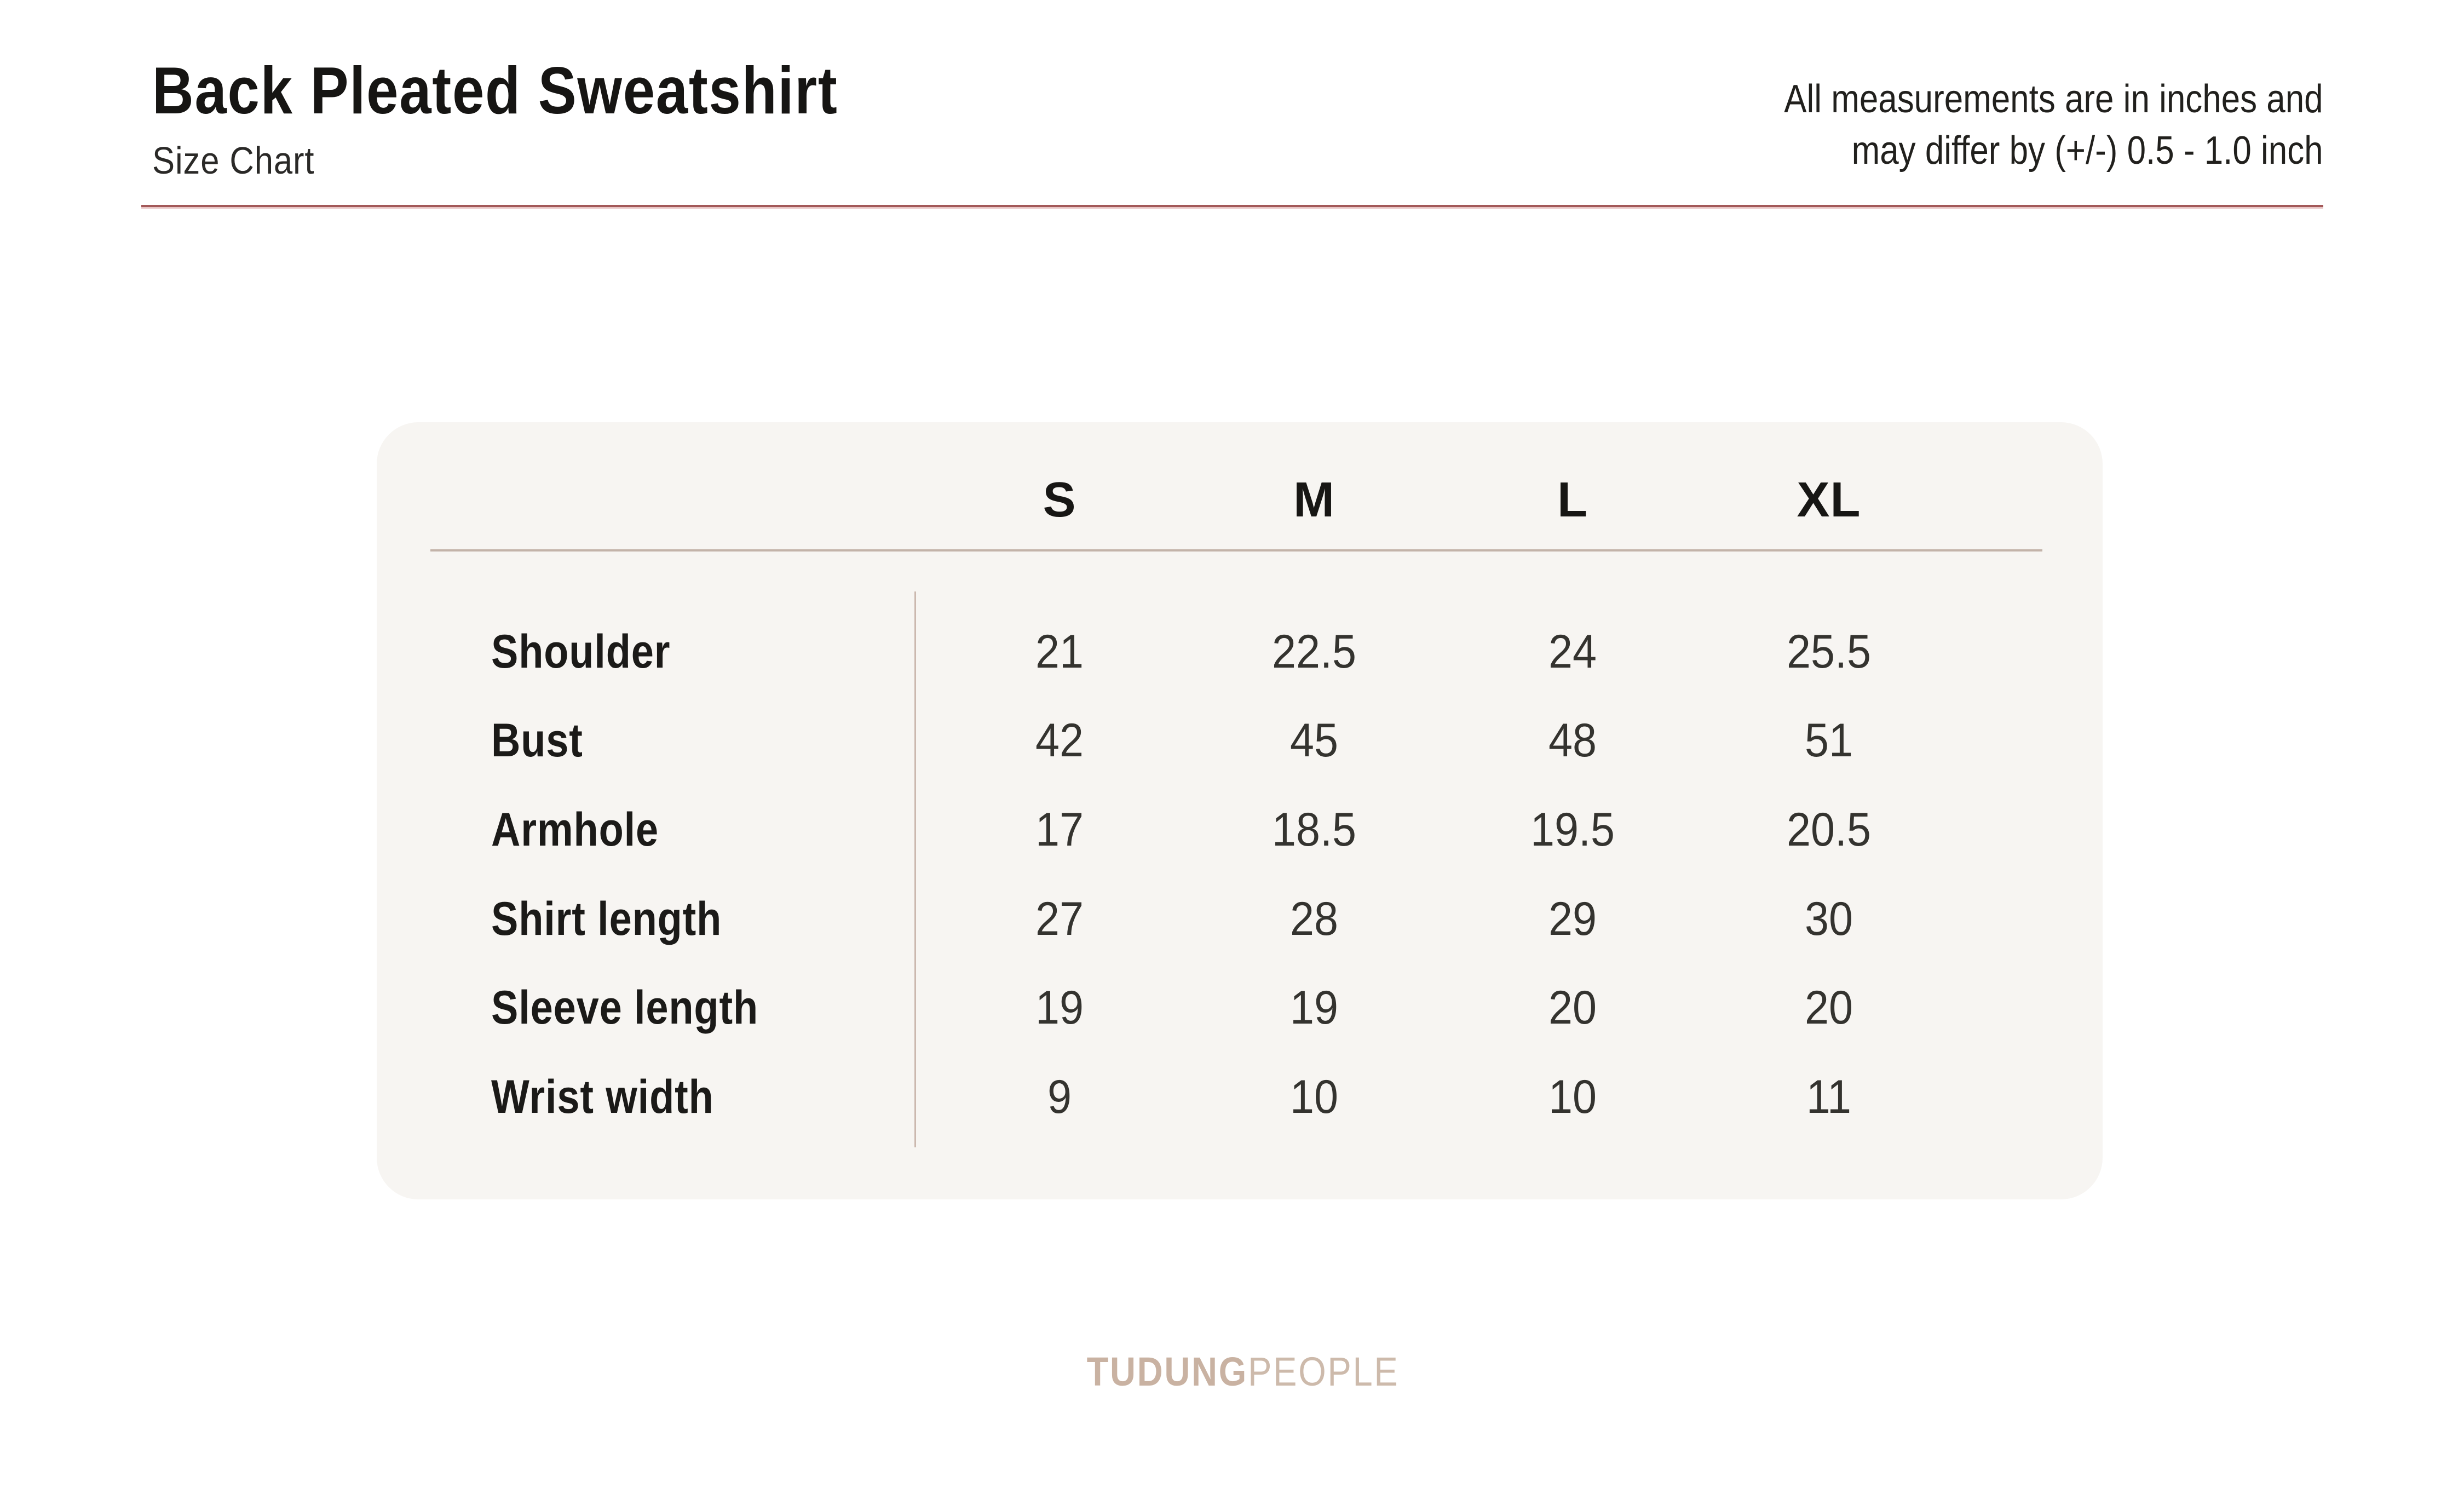  I want to click on cell-shirt-length-l: 29, so click(1572, 919).